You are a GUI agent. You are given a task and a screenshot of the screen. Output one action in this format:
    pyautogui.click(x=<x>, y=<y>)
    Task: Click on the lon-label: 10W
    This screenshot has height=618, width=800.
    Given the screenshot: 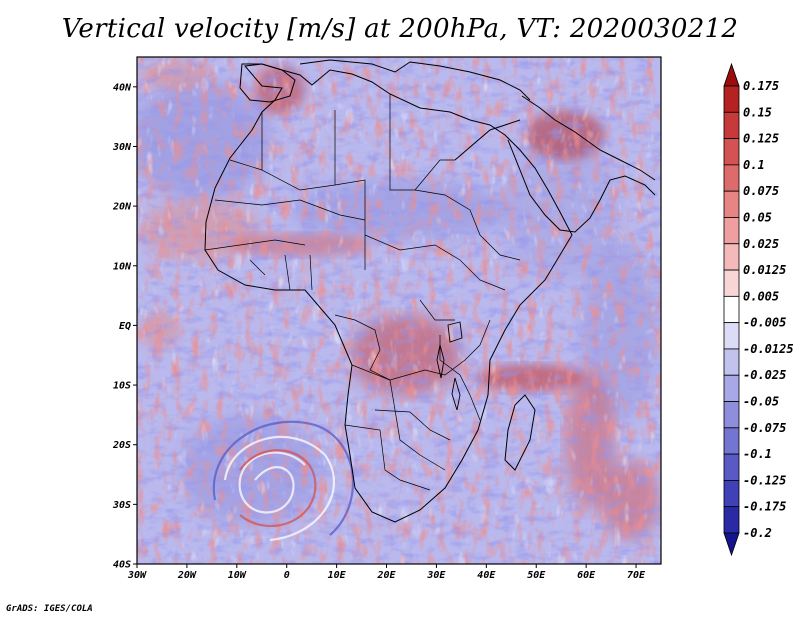 What is the action you would take?
    pyautogui.click(x=237, y=575)
    